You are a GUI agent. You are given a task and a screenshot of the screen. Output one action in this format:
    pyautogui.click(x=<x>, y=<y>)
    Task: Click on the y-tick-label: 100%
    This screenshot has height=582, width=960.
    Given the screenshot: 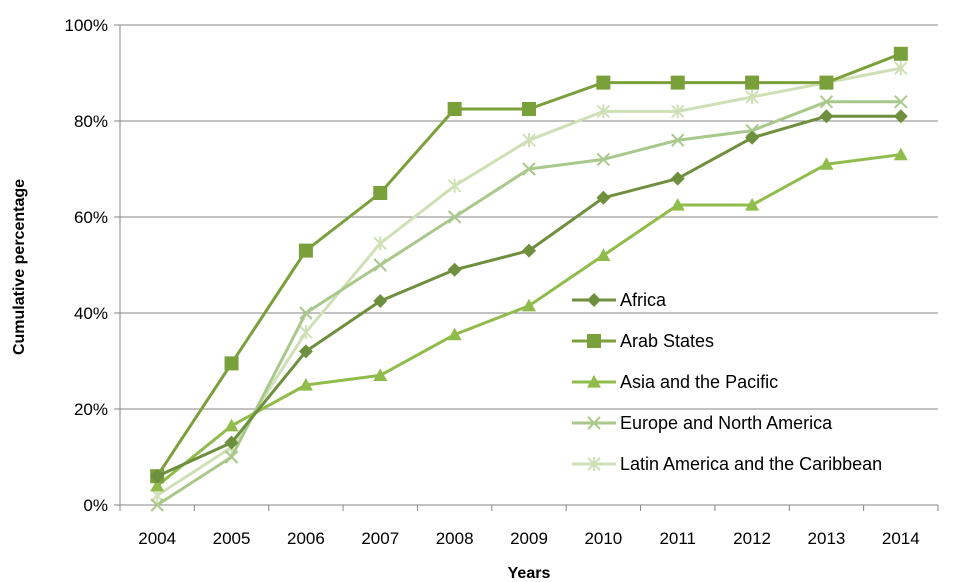 What is the action you would take?
    pyautogui.click(x=86, y=25)
    